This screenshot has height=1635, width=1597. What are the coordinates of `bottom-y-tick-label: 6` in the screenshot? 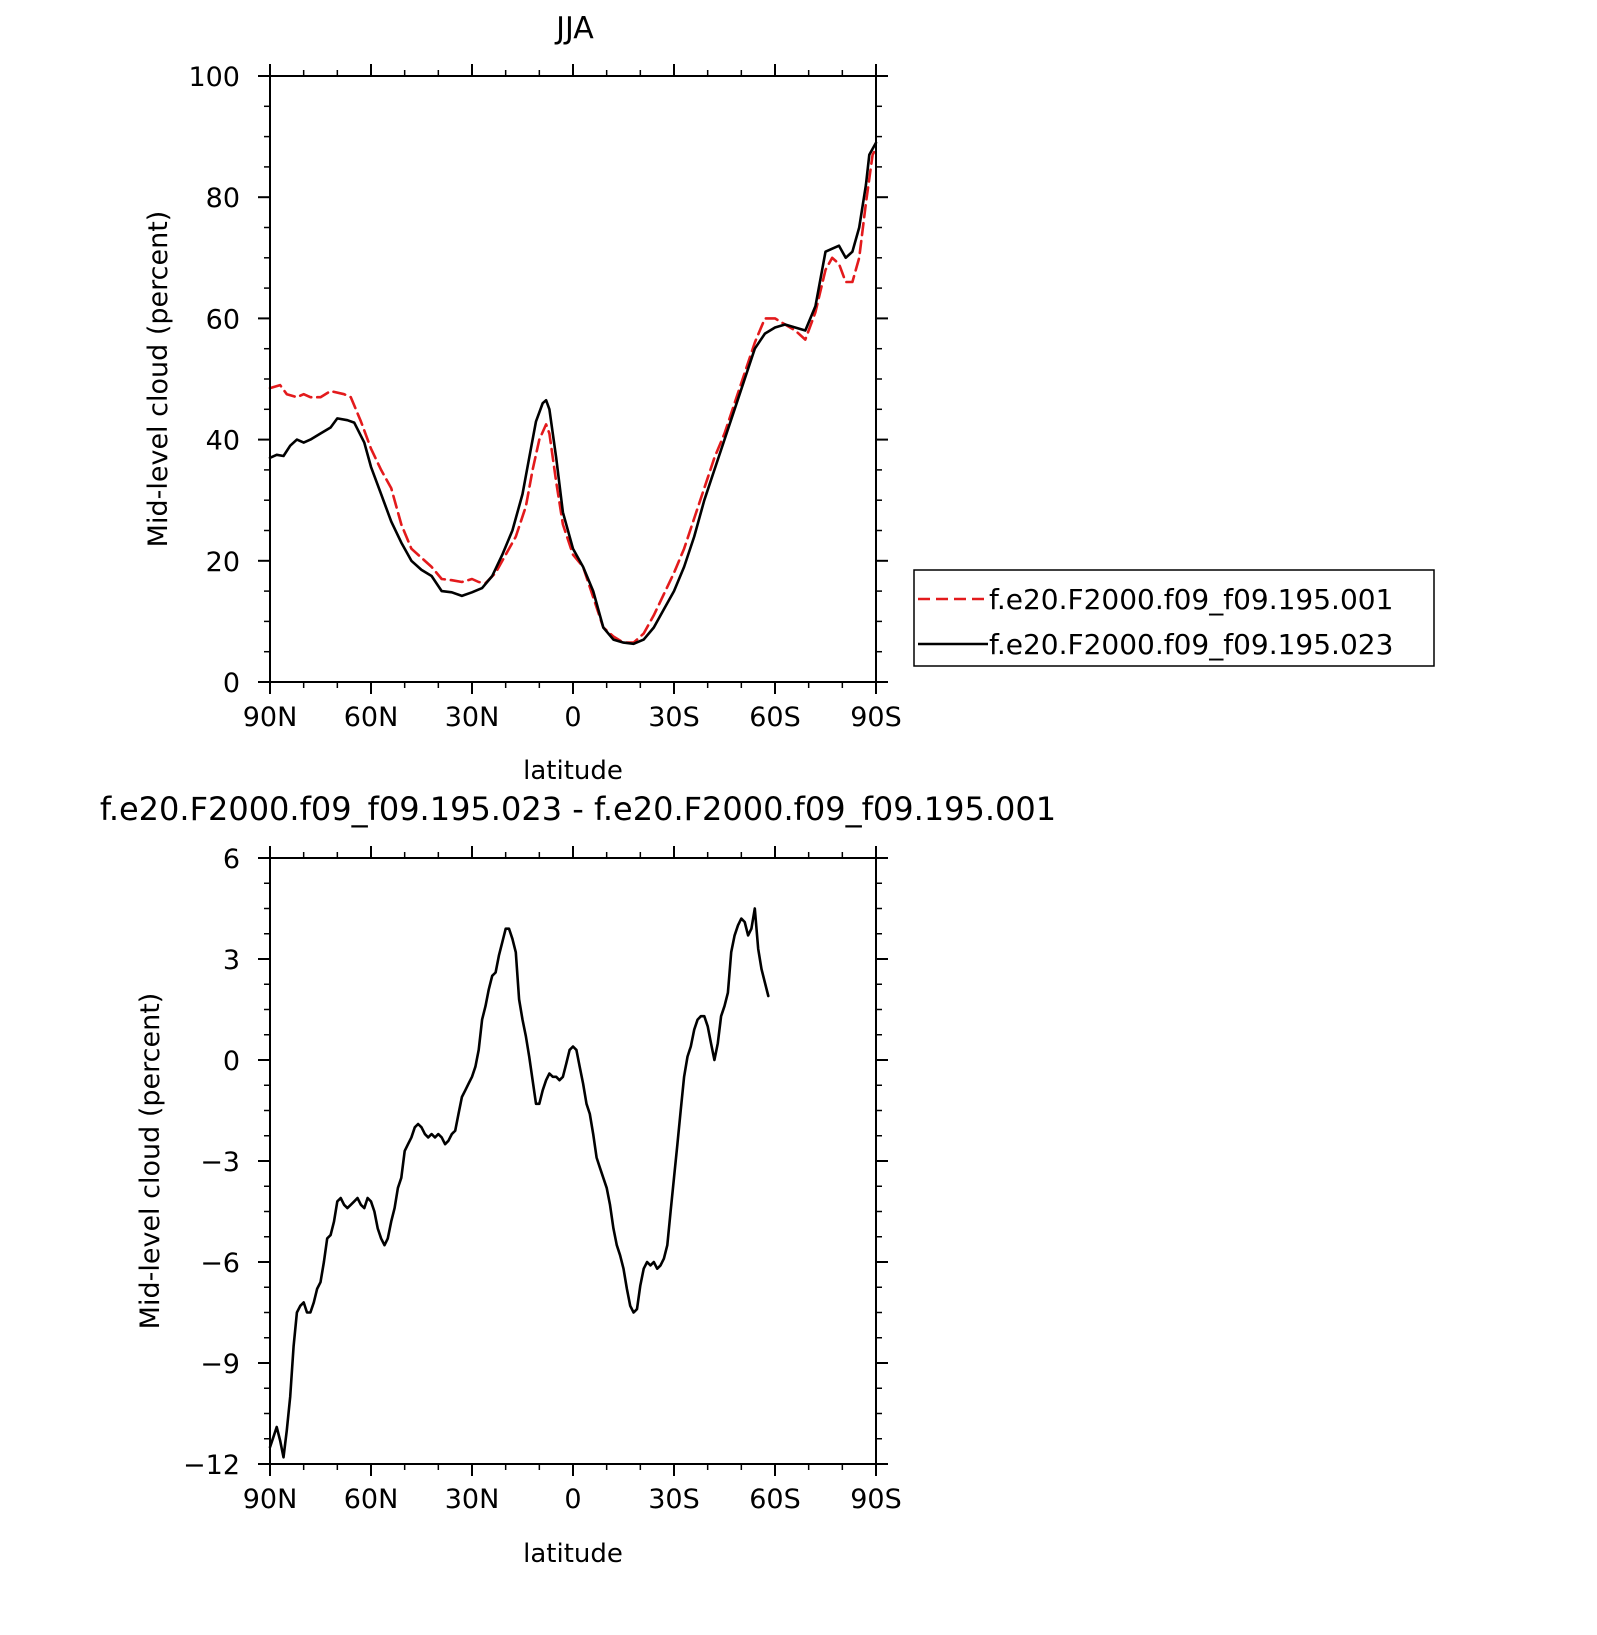 It's located at (231, 859).